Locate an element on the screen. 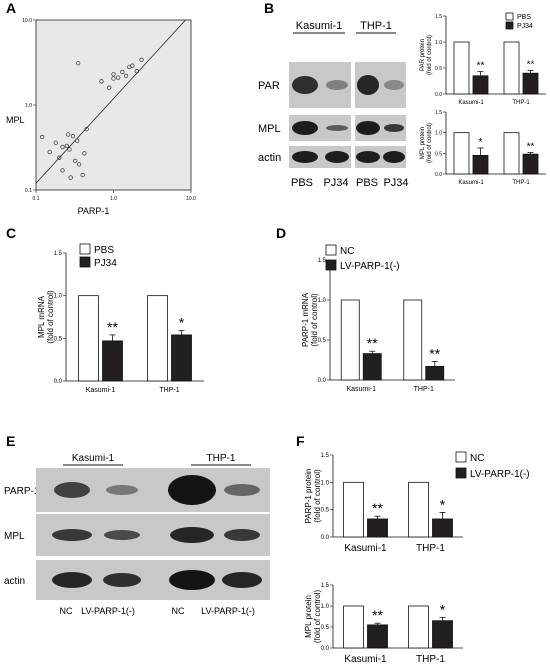  scatter-panel-a: 0.1 1.0 10.0 10.0 1.0 0.1 PARP-1 MPL is located at coordinates (101, 117).